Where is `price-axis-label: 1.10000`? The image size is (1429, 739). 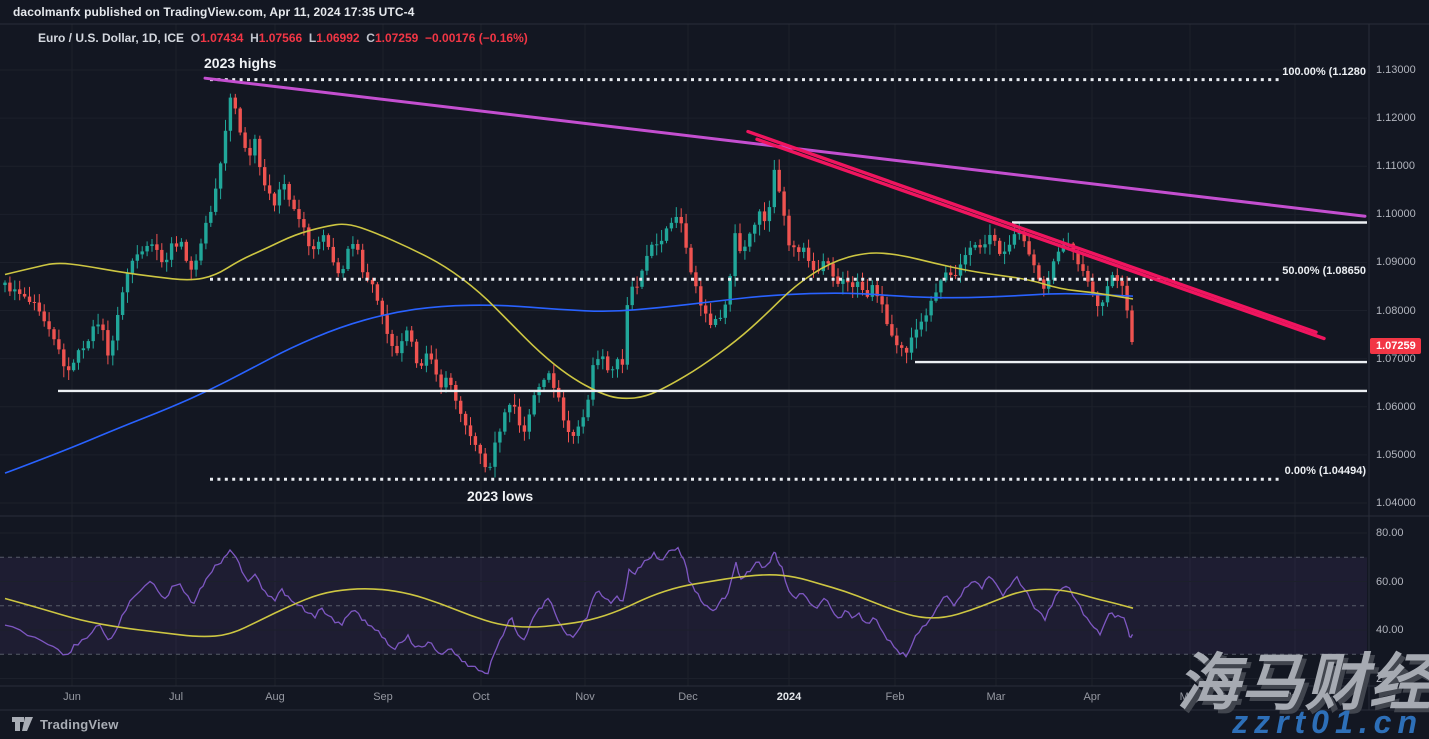 price-axis-label: 1.10000 is located at coordinates (1396, 214).